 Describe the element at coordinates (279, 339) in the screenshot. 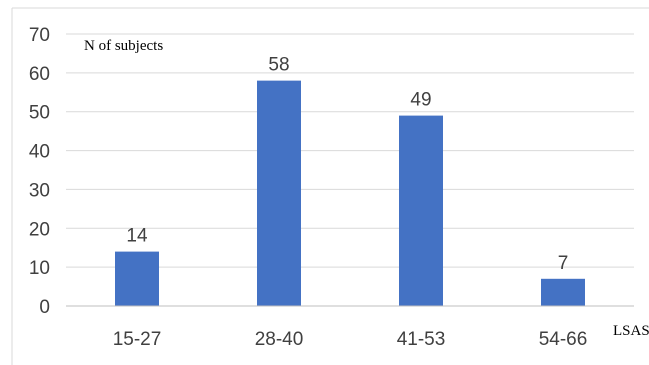

I see `x-tick-label: 28-40` at that location.